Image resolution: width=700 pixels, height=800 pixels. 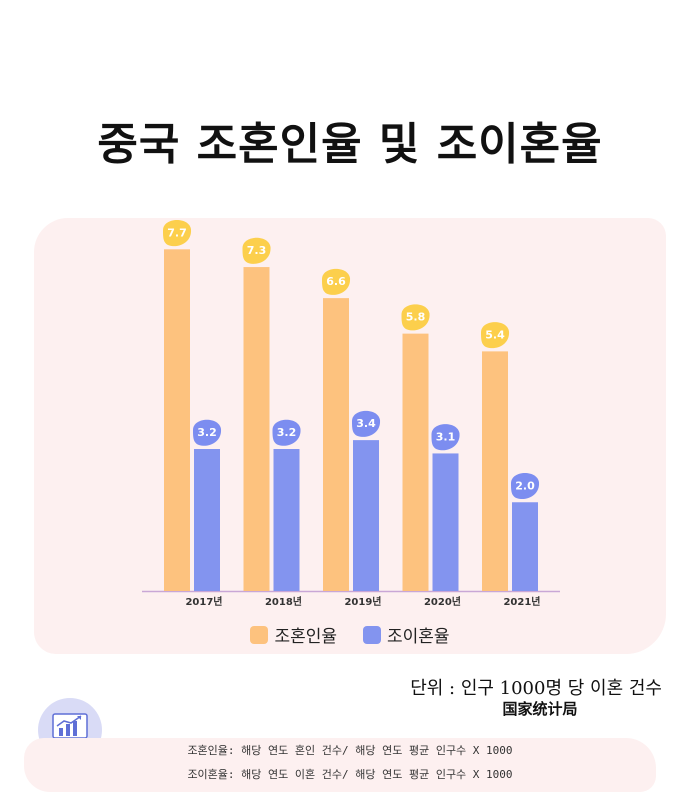 I want to click on unit-note: 단위 : 인구 1000명 당 이혼 건수, so click(x=536, y=688).